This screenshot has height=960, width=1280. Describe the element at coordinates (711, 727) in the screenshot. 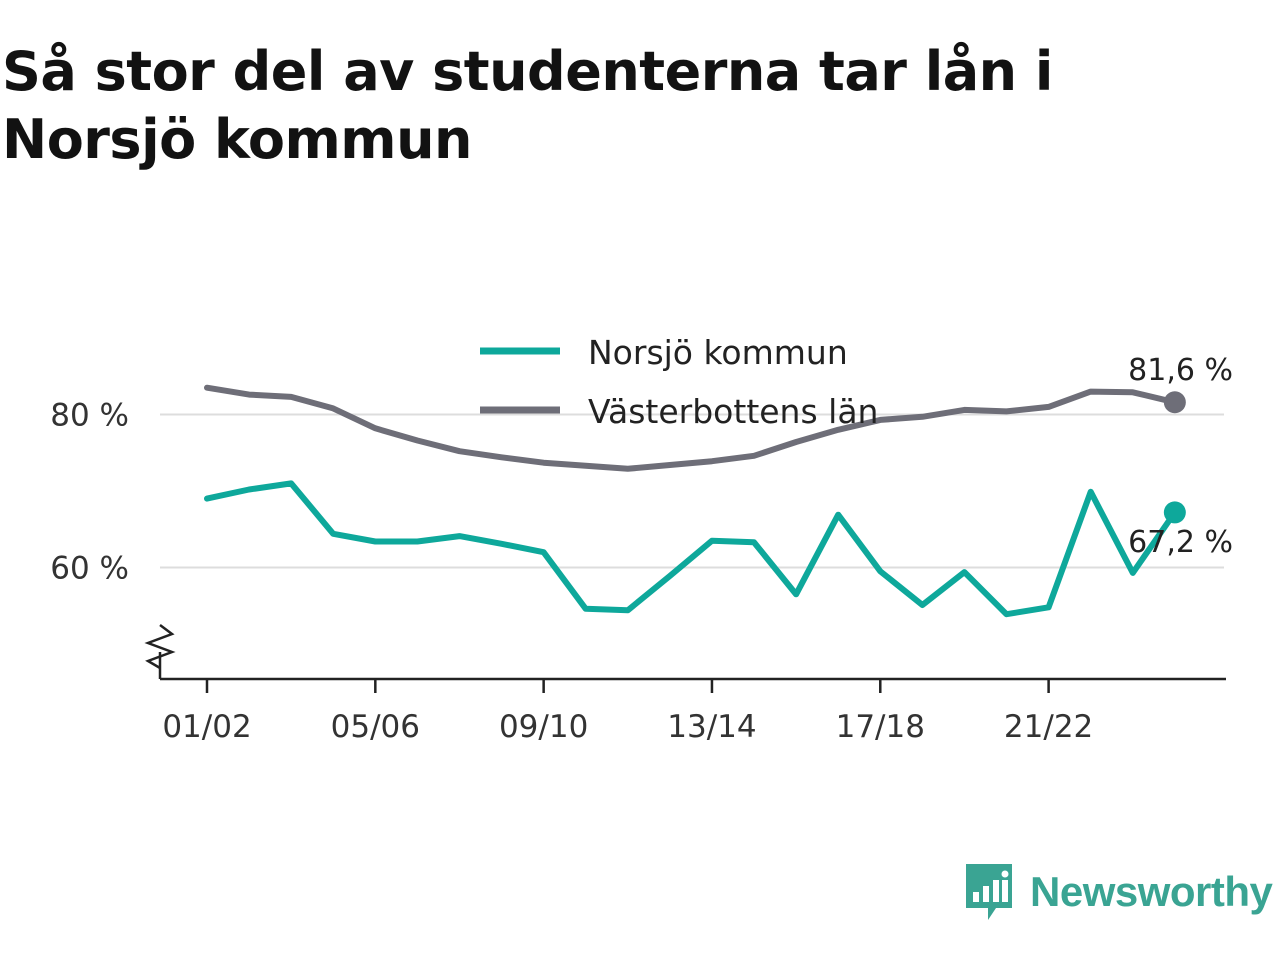

I see `x-tick-label: 13/14` at that location.